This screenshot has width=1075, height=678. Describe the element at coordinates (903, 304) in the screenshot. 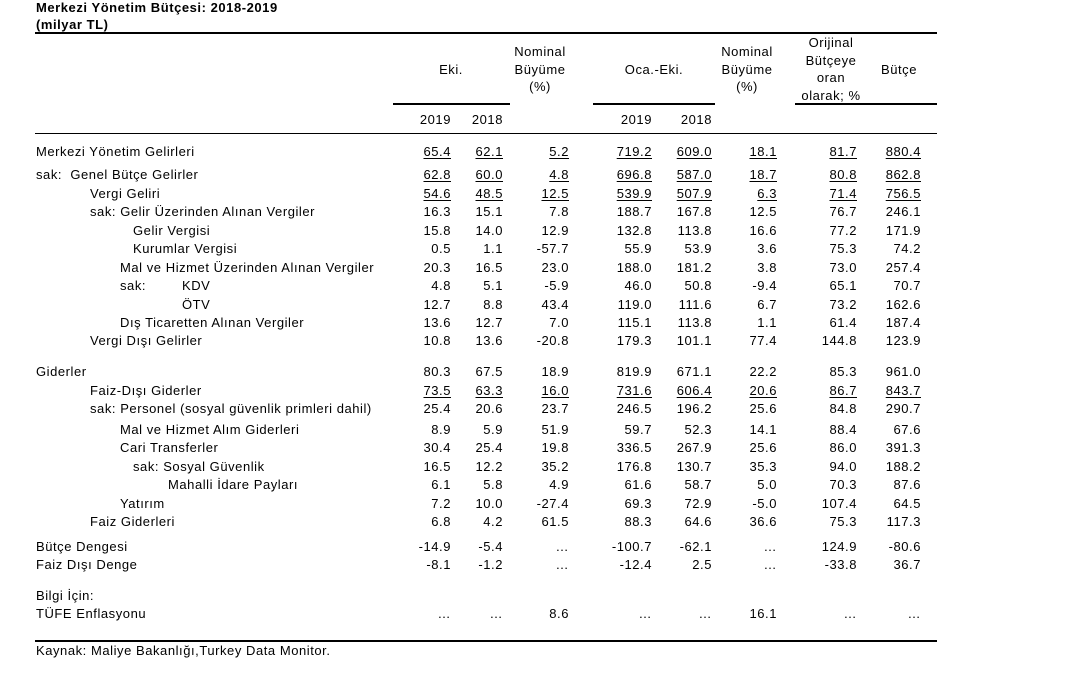

I see `cell-budget: 162.6` at that location.